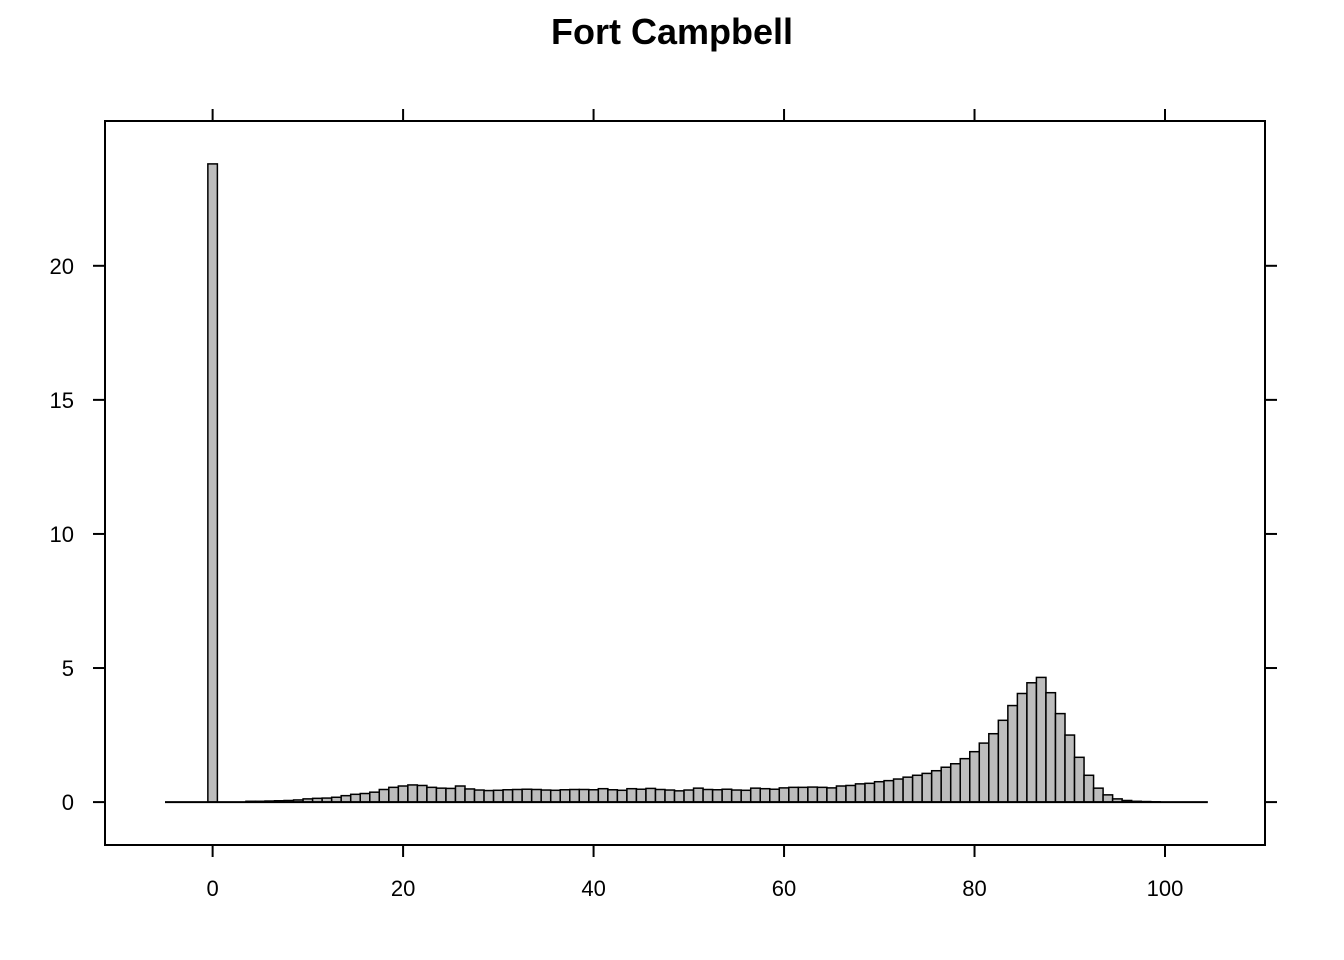 The width and height of the screenshot is (1344, 960). What do you see at coordinates (68, 668) in the screenshot?
I see `y-tick-label: 5` at bounding box center [68, 668].